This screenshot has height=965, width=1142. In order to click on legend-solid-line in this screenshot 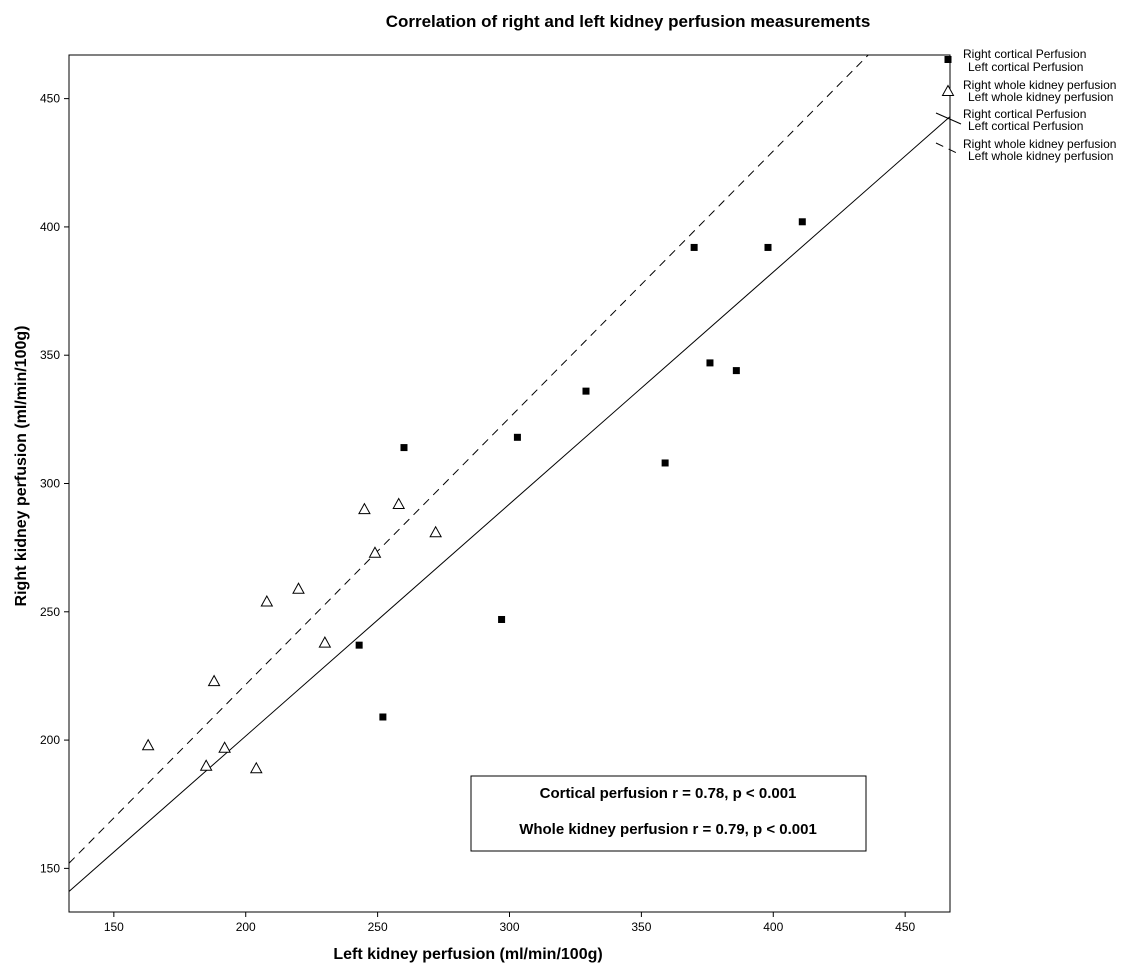, I will do `click(948, 118)`.